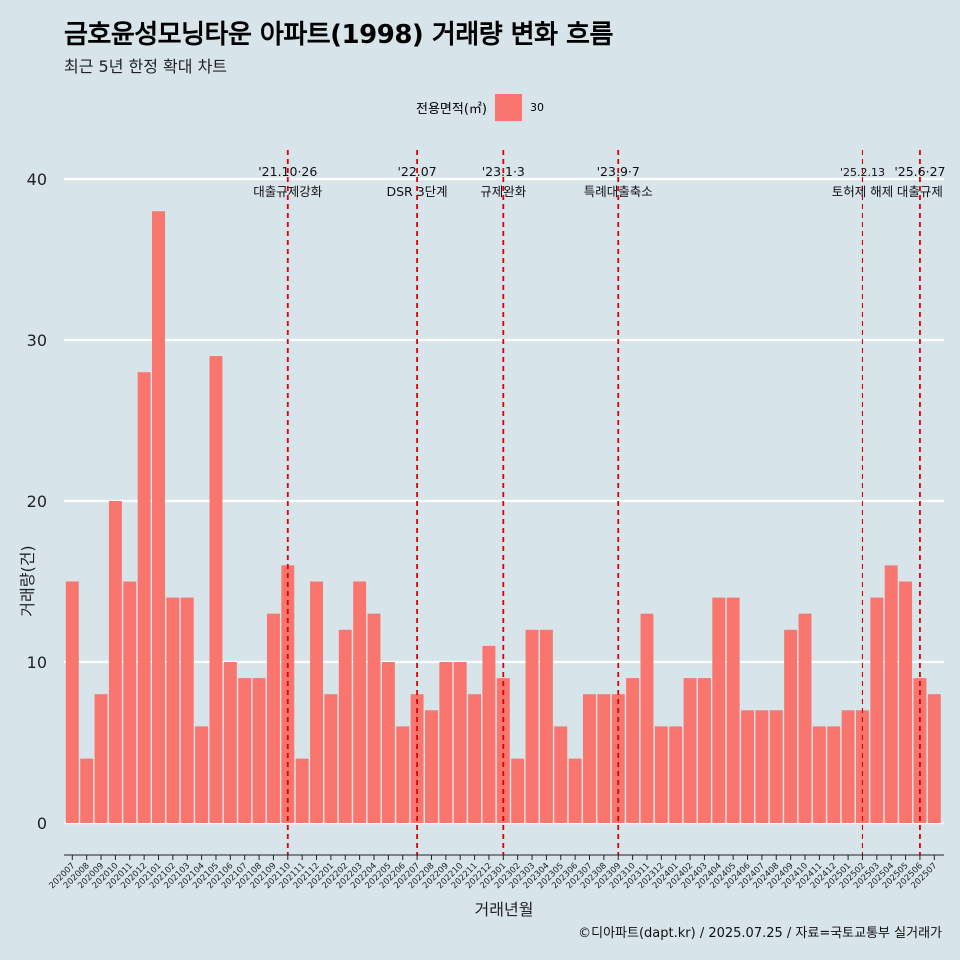 The image size is (960, 960). Describe the element at coordinates (451, 109) in the screenshot. I see `legend-title: 전용면적(㎡)` at that location.